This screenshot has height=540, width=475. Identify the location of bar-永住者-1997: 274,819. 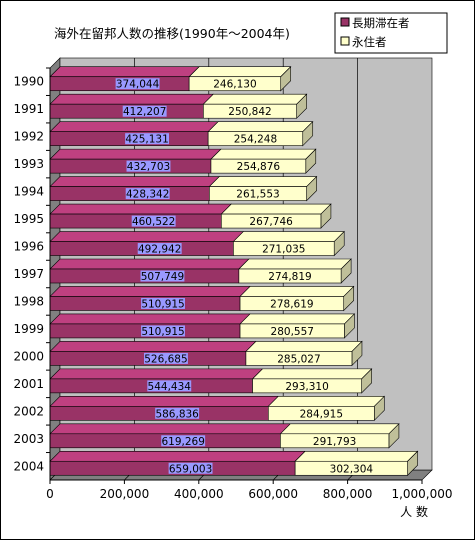
(295, 271).